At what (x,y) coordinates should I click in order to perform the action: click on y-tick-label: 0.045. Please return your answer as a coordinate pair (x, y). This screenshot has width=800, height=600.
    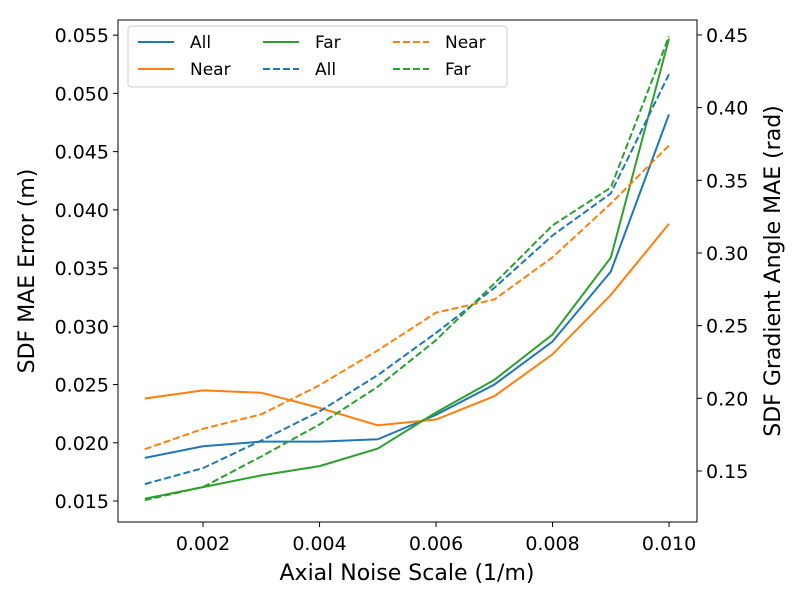
    Looking at the image, I should click on (82, 153).